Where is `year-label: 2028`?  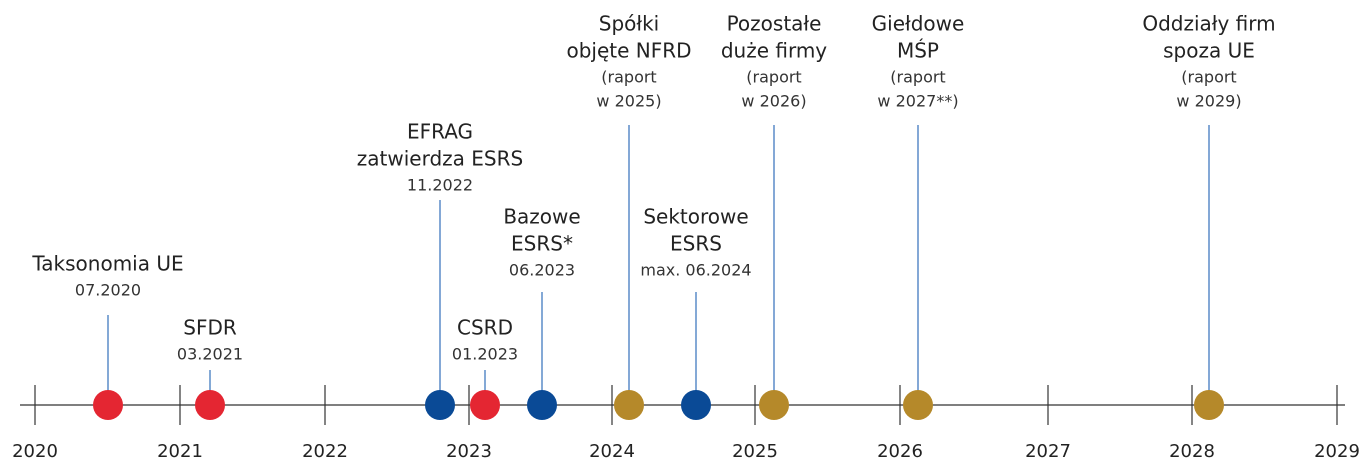 year-label: 2028 is located at coordinates (1192, 451).